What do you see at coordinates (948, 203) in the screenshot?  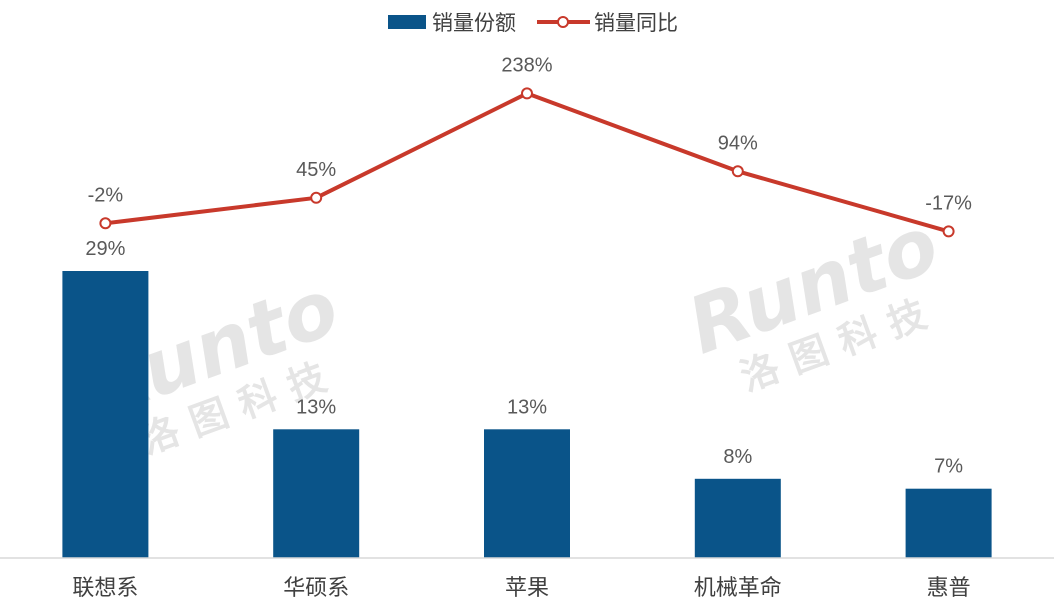 I see `line-value-label: -17%` at bounding box center [948, 203].